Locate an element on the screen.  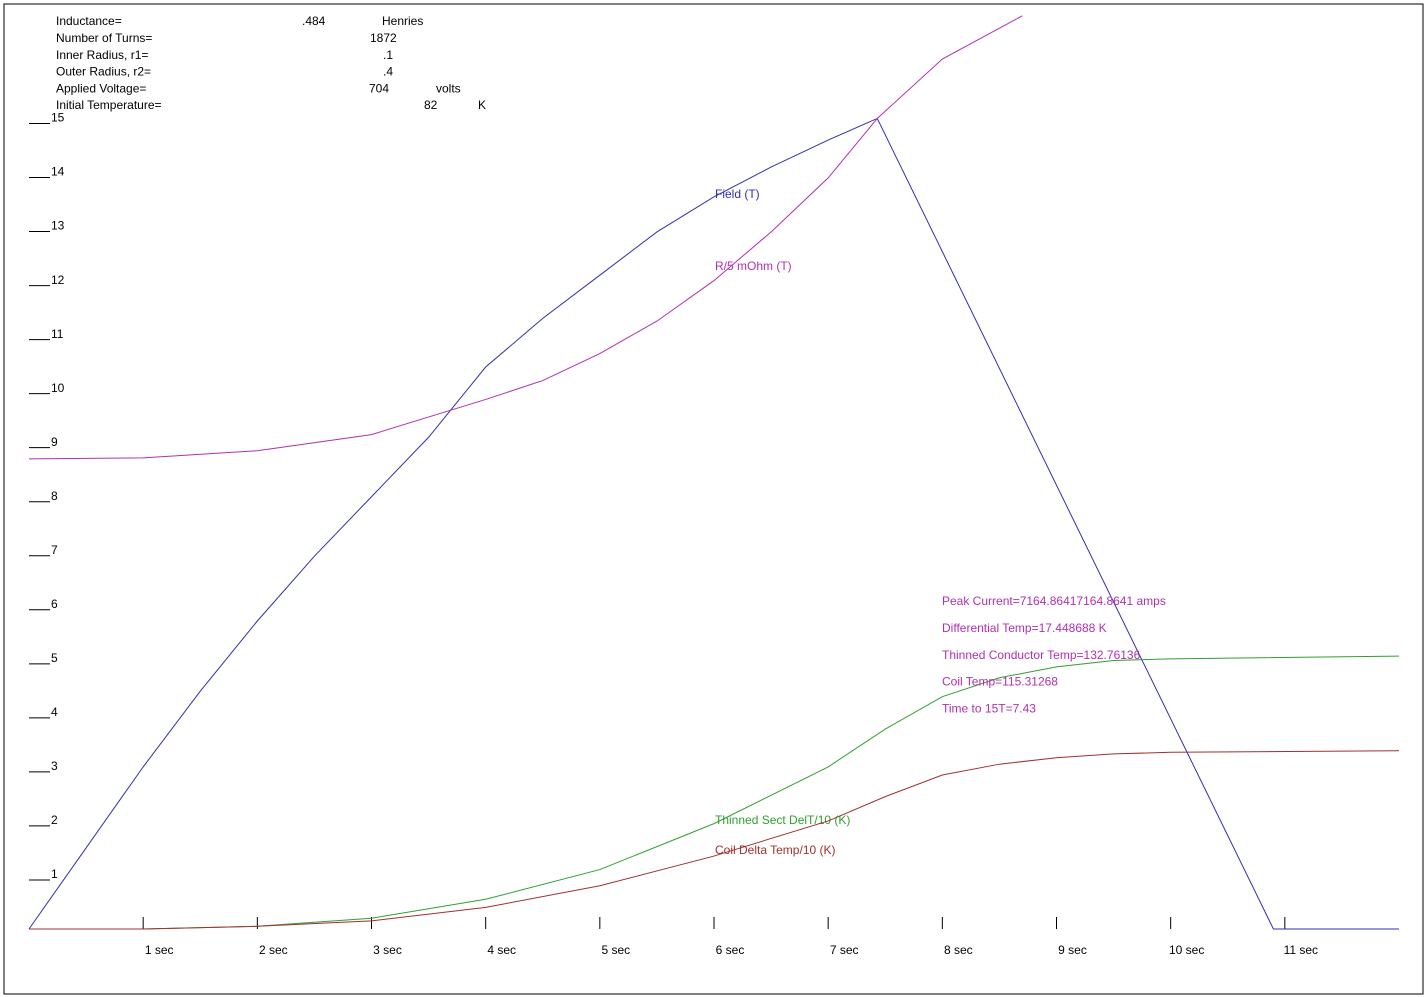
param-unit: volts is located at coordinates (448, 88).